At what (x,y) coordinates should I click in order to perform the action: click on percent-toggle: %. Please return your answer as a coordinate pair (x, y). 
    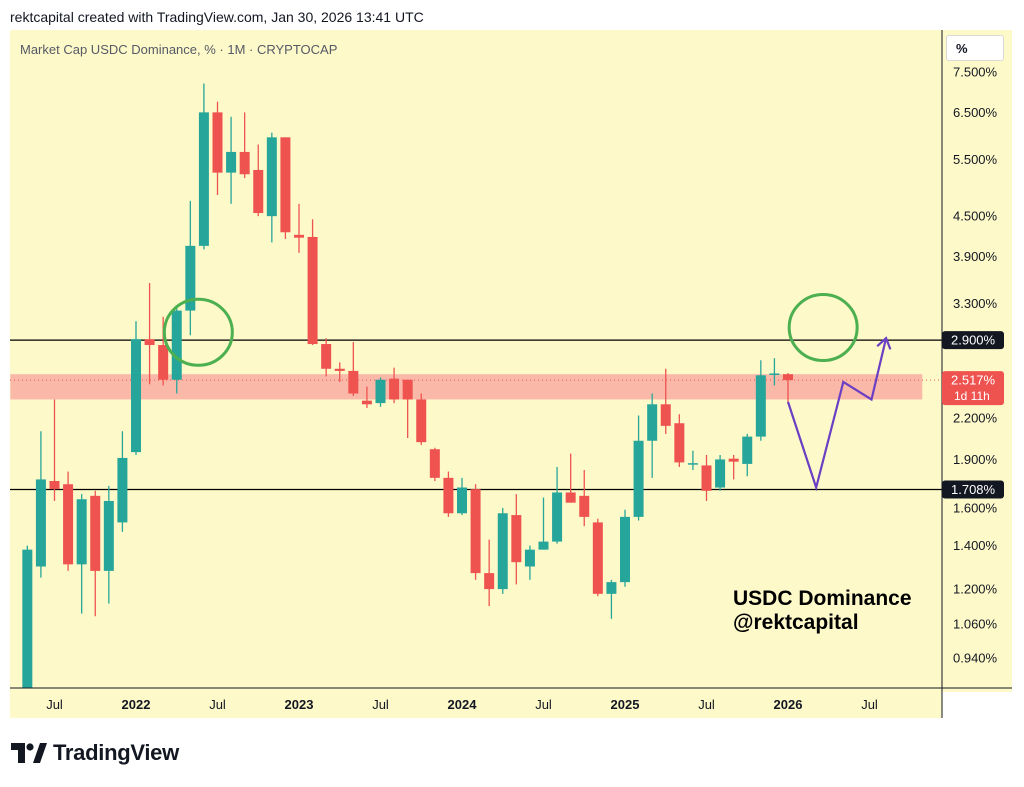
    Looking at the image, I should click on (975, 48).